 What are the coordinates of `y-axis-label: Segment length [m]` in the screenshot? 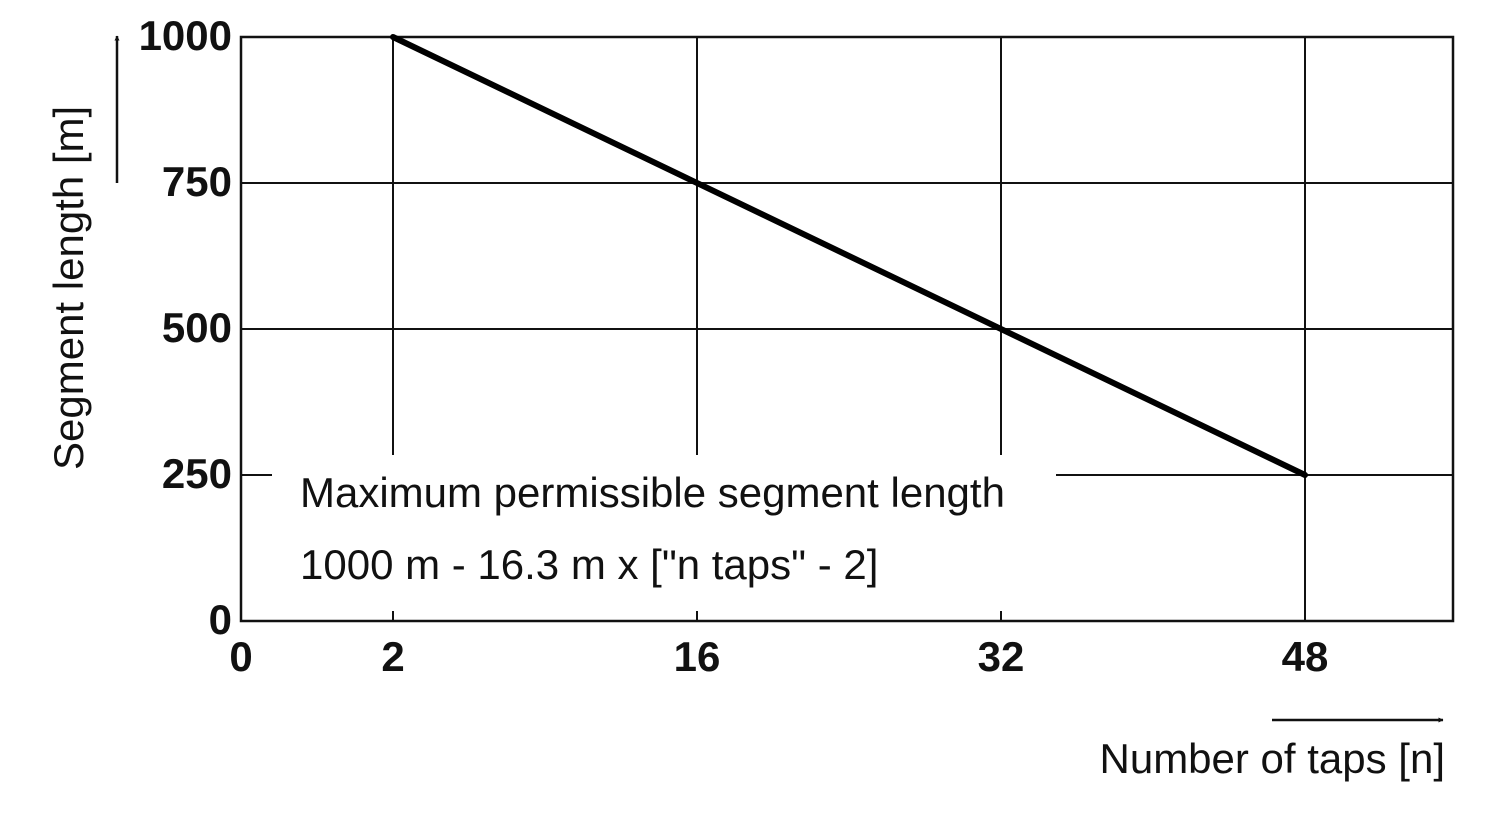 It's located at (68, 288).